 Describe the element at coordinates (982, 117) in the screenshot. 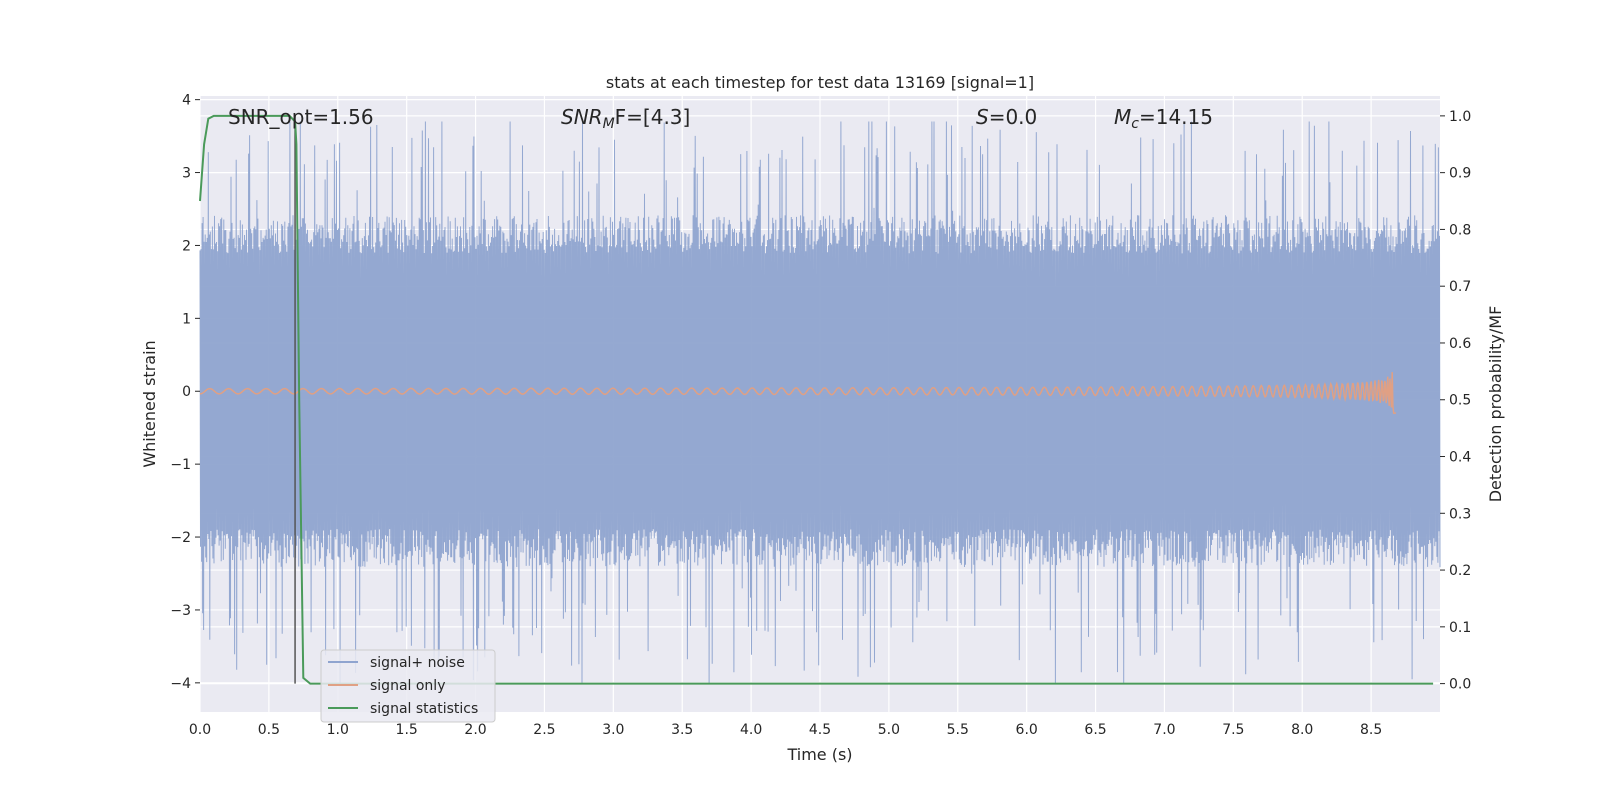

I see `annotation-s-main: S` at that location.